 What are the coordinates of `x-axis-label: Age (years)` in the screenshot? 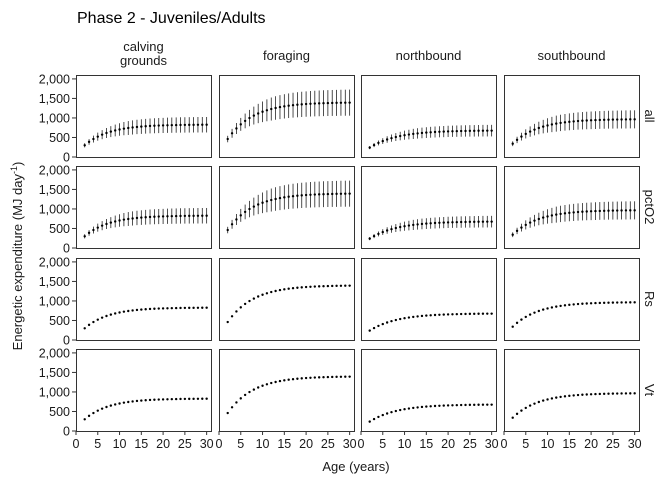 It's located at (355, 466).